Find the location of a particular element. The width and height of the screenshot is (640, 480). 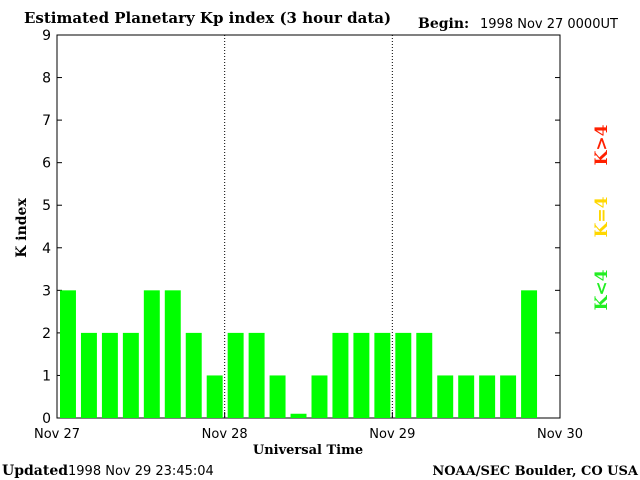

legend-item-2: K=4 is located at coordinates (602, 216).